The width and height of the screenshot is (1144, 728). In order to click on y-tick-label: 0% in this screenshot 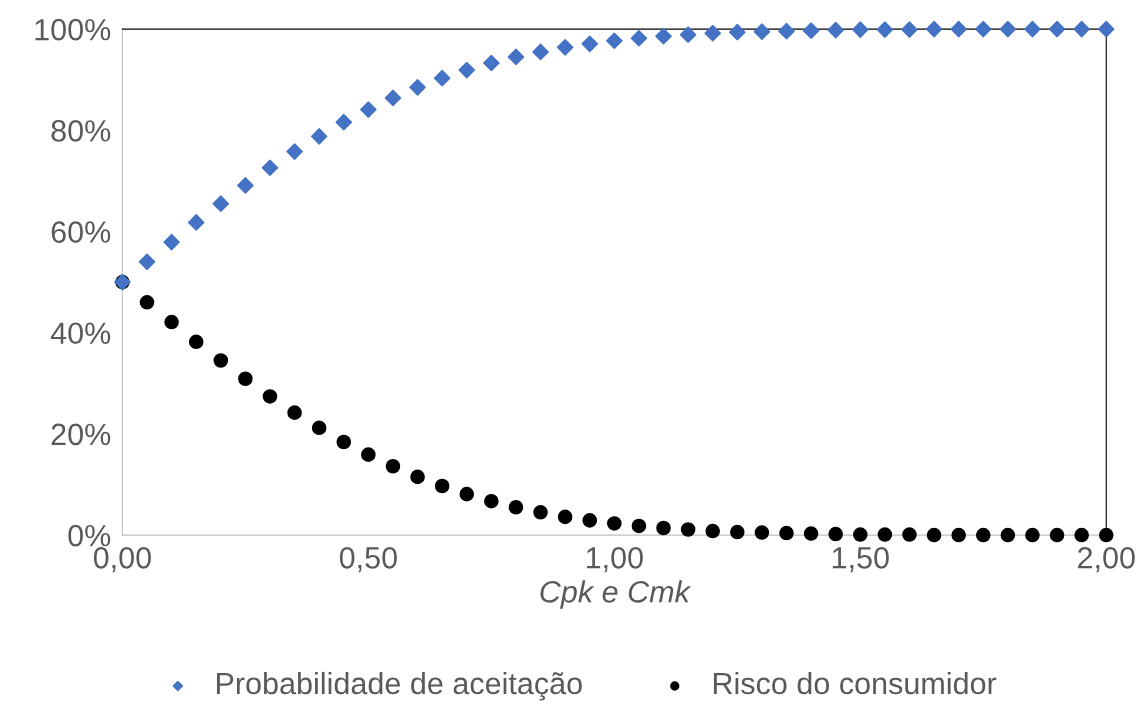, I will do `click(89, 535)`.